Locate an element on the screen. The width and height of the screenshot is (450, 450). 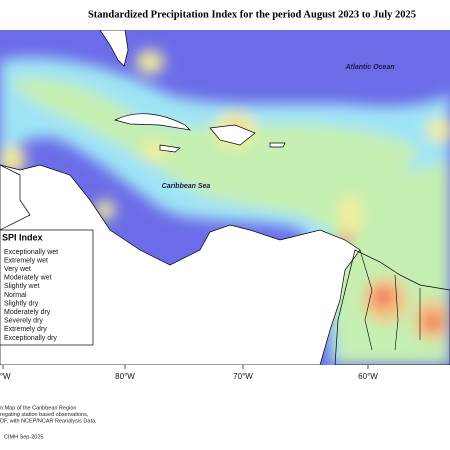
longitude-label: 80°W is located at coordinates (125, 376).